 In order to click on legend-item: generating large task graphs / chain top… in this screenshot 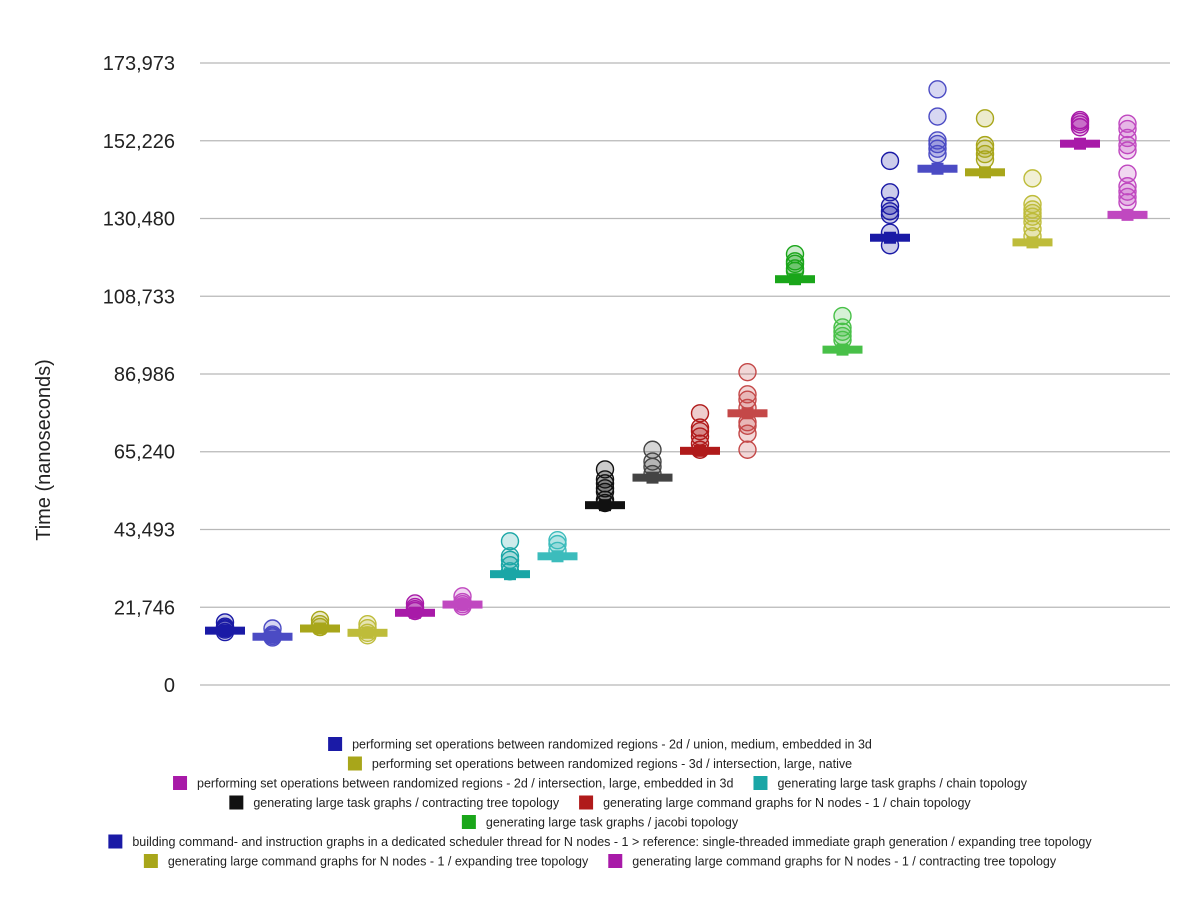, I will do `click(890, 783)`.